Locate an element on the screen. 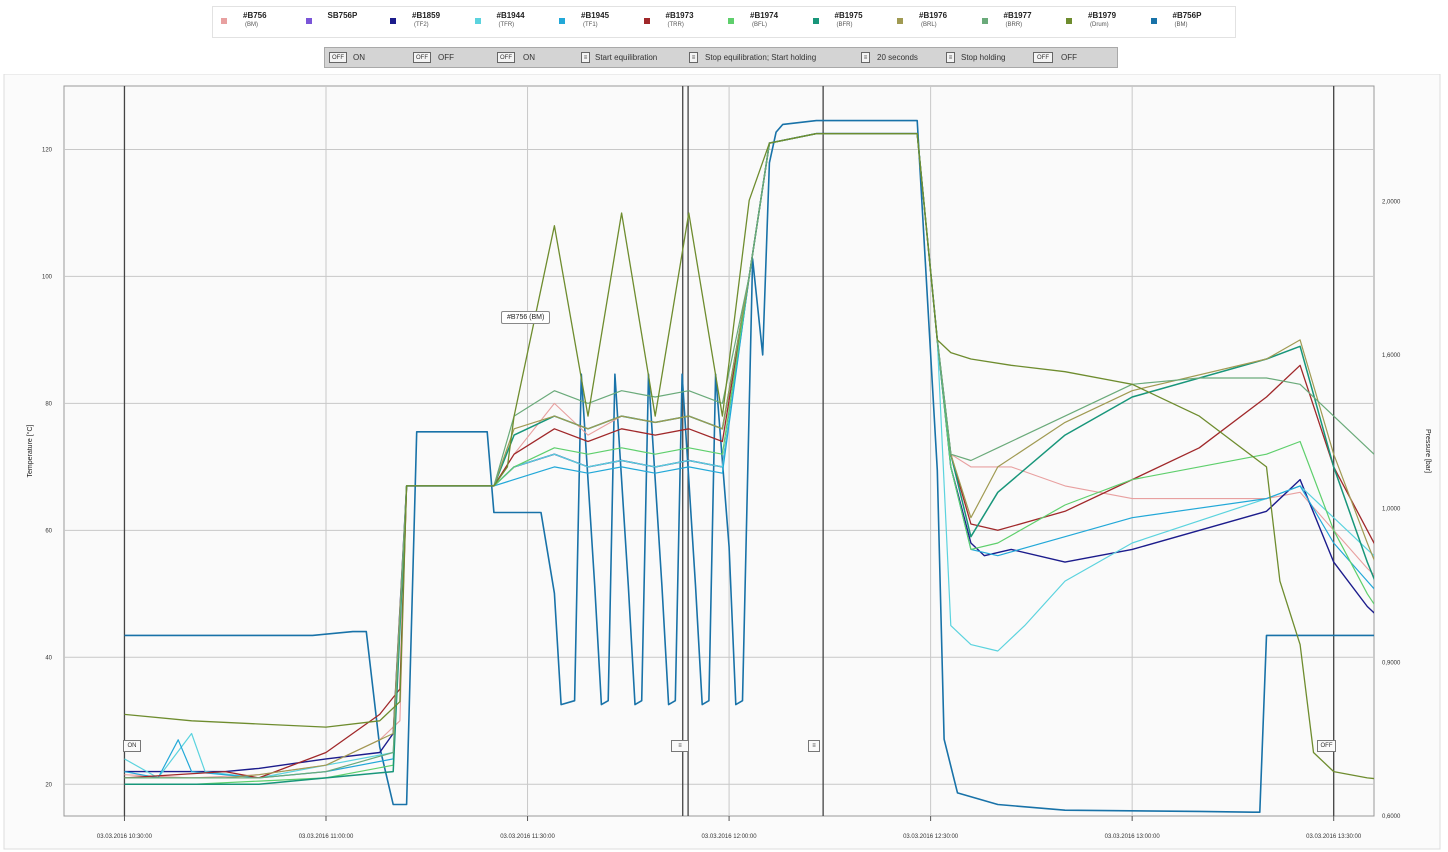 The width and height of the screenshot is (1448, 852). x-tick-label: 03.03.2016 12:30:00 is located at coordinates (931, 837).